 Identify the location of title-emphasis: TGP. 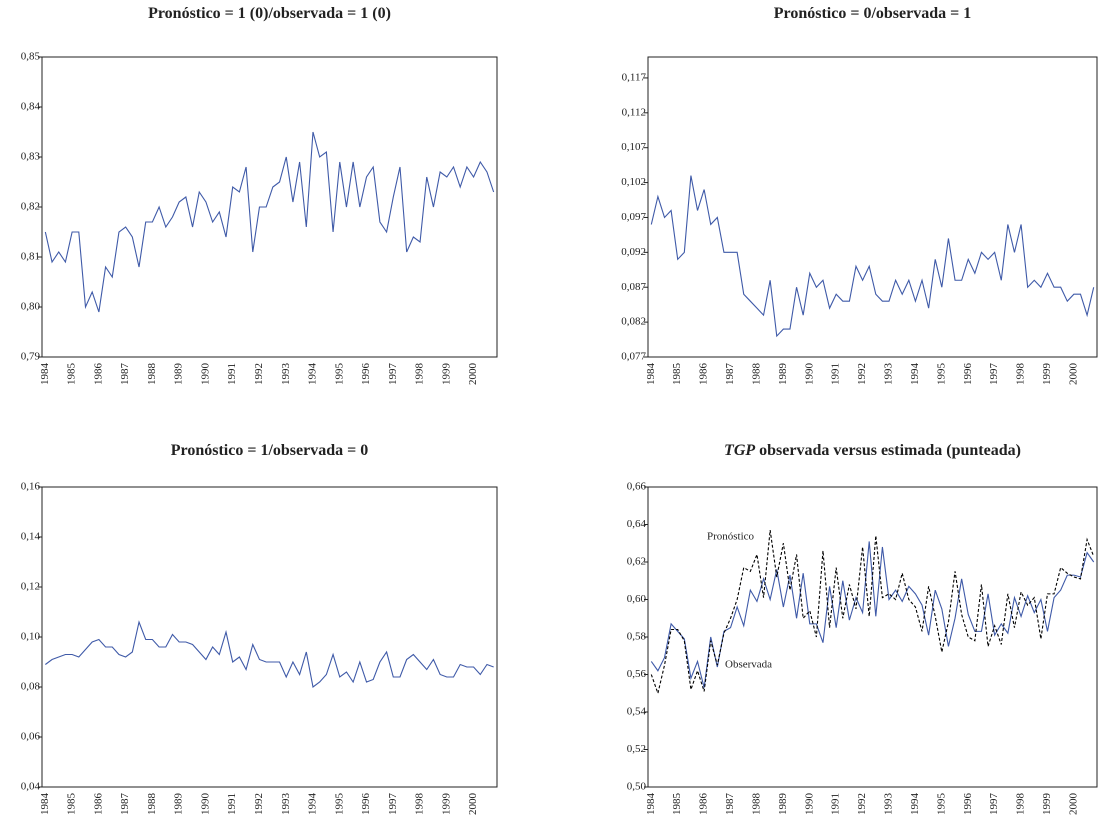
(739, 450).